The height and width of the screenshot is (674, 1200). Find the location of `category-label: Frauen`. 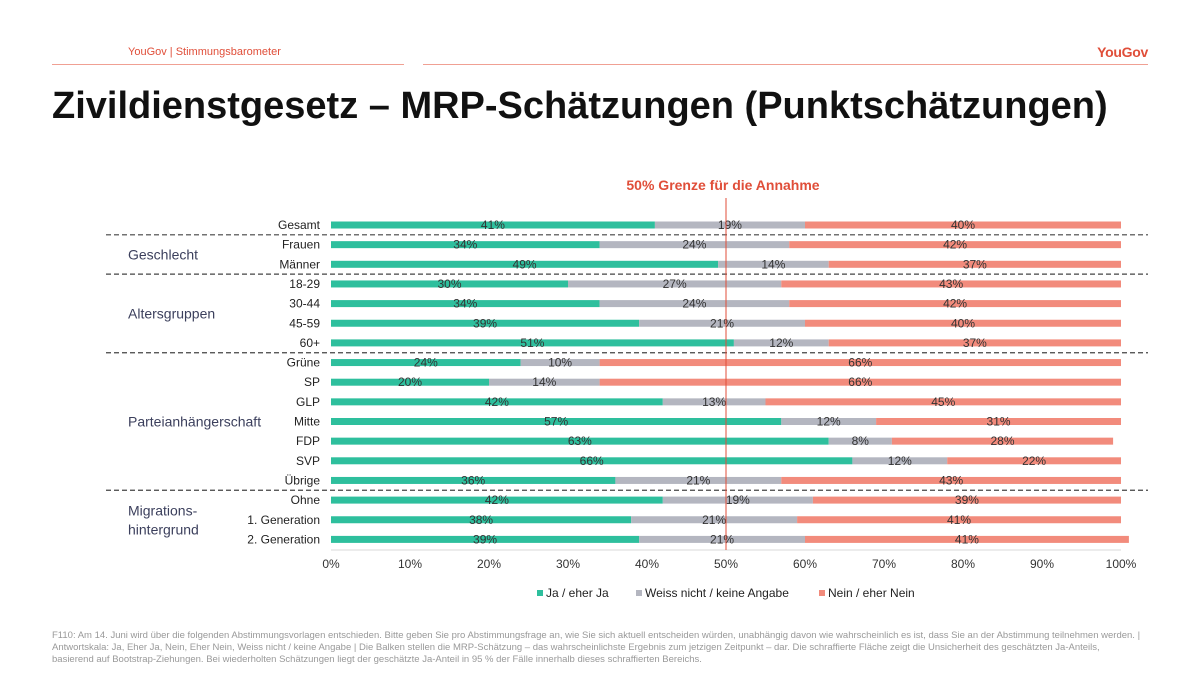

category-label: Frauen is located at coordinates (301, 245).